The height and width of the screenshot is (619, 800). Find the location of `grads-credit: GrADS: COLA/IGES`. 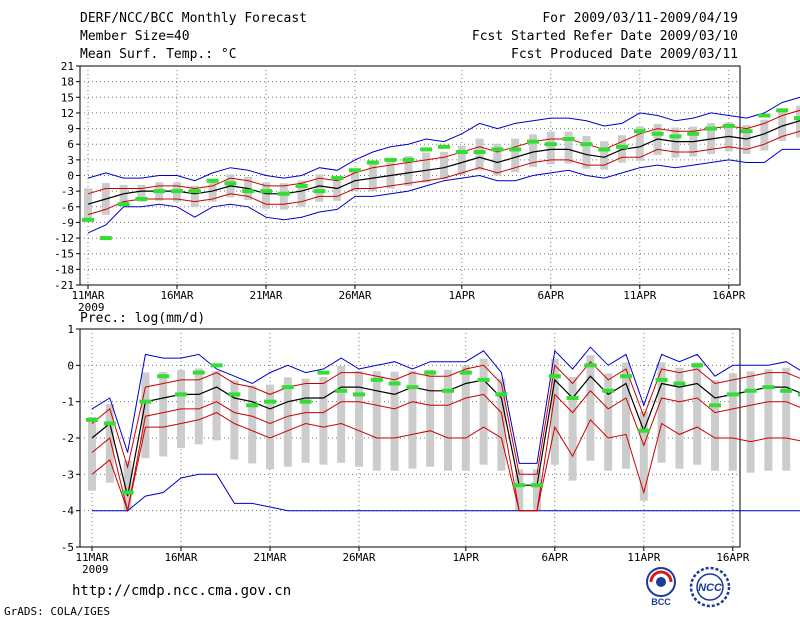

grads-credit: GrADS: COLA/IGES is located at coordinates (57, 611).